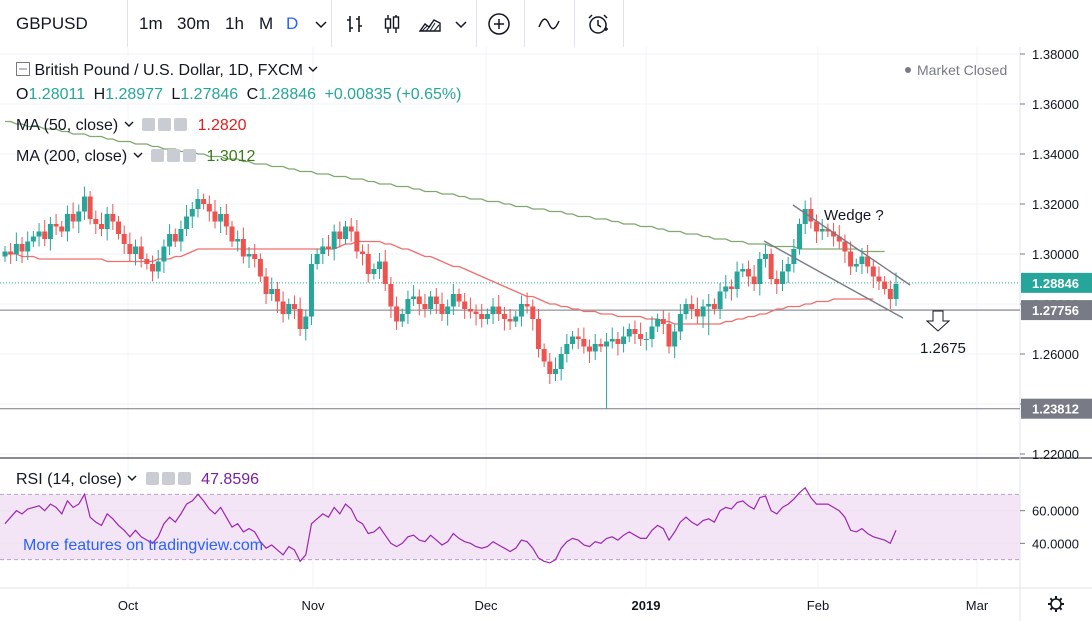 This screenshot has height=621, width=1092. I want to click on price-badge-label: 1.28846, so click(1055, 283).